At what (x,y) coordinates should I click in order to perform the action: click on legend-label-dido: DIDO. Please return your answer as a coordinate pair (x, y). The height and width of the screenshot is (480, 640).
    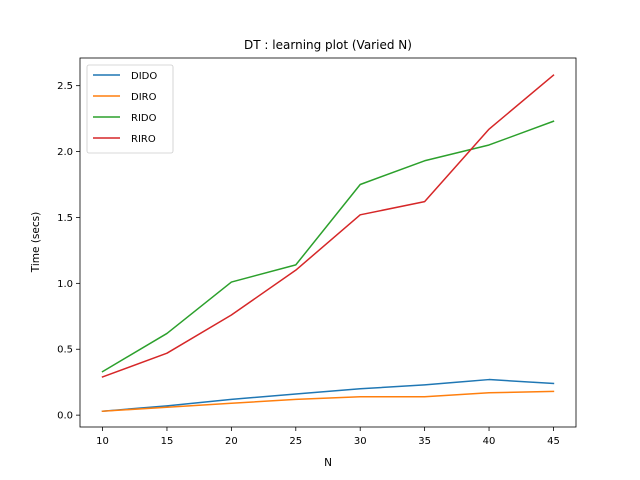
    Looking at the image, I should click on (144, 76).